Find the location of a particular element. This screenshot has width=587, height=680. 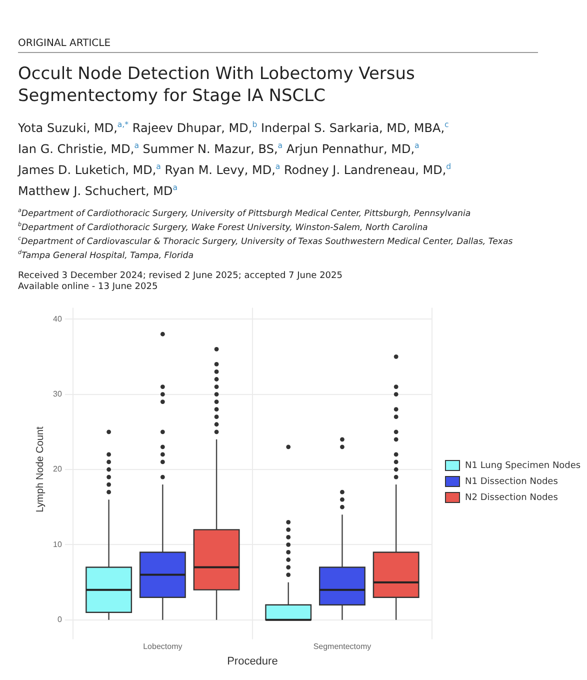

y-axis-title: Lymph Node Count is located at coordinates (40, 469).